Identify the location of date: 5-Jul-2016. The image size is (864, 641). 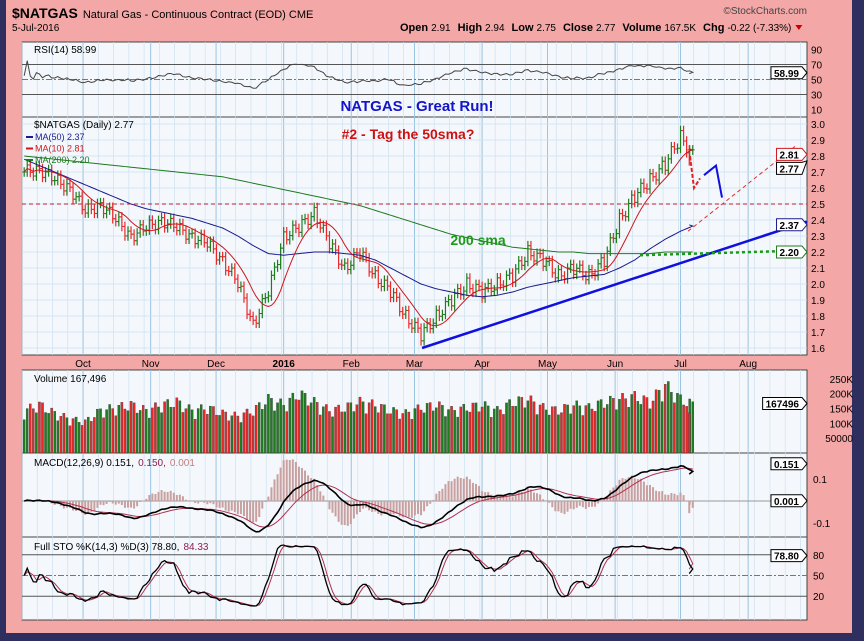
(36, 28).